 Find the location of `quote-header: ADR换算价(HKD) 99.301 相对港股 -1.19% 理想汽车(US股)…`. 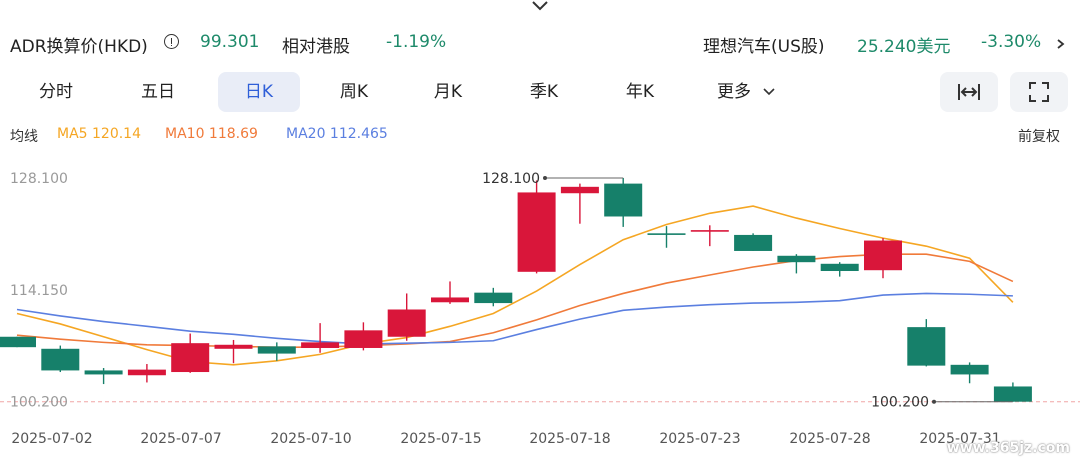

quote-header: ADR换算价(HKD) 99.301 相对港股 -1.19% 理想汽车(US股)… is located at coordinates (540, 44).